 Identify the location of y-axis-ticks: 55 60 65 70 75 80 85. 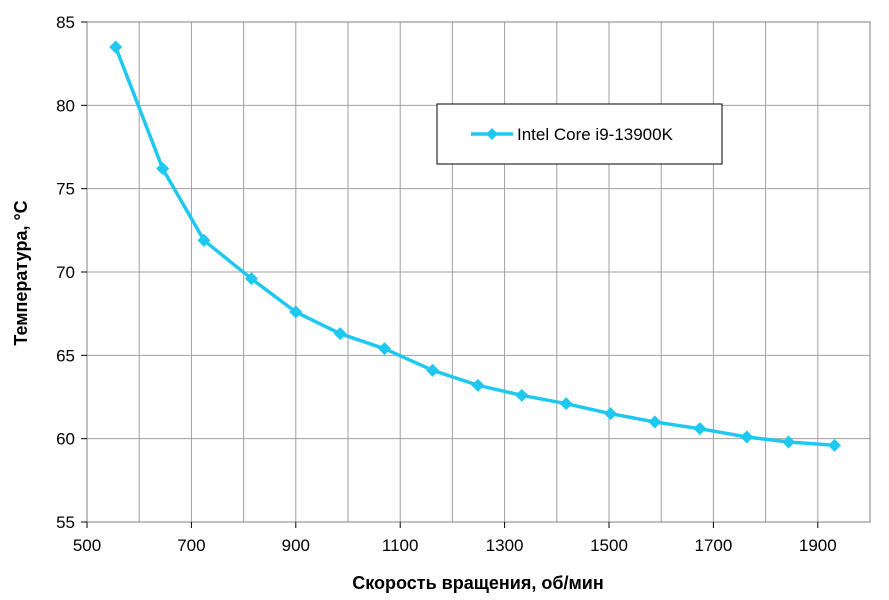
(71, 272).